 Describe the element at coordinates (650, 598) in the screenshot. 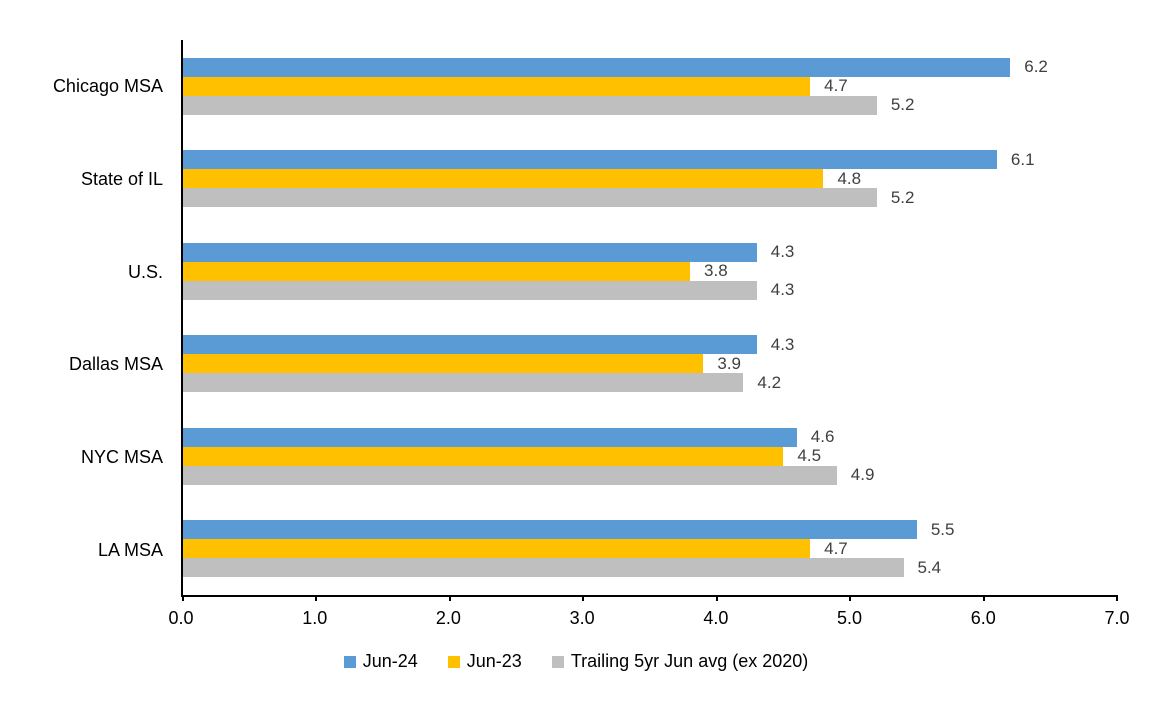

I see `x-axis-ticks` at that location.